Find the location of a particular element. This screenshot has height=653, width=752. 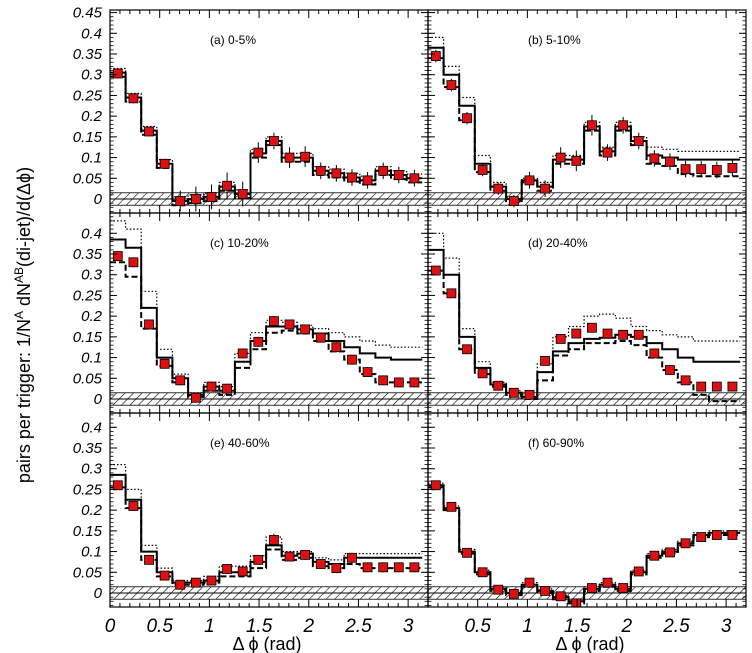

x-tick-label: 1 is located at coordinates (527, 626).